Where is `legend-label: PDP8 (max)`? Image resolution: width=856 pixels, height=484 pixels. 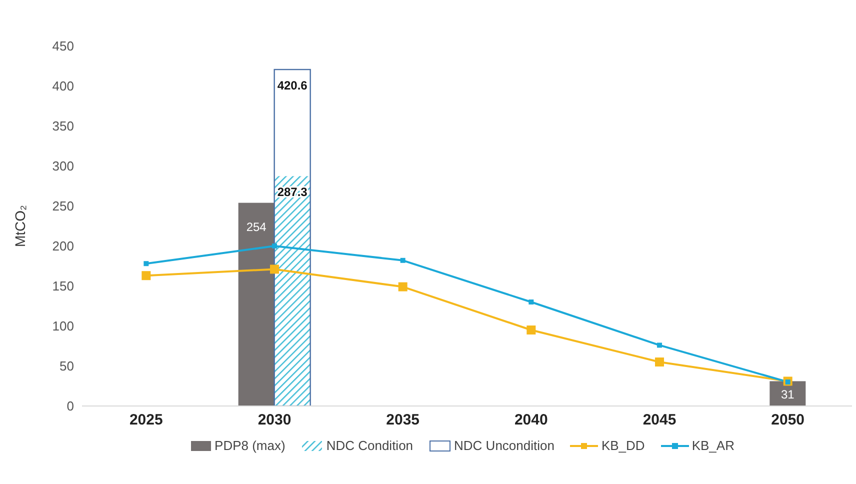 legend-label: PDP8 (max) is located at coordinates (250, 445).